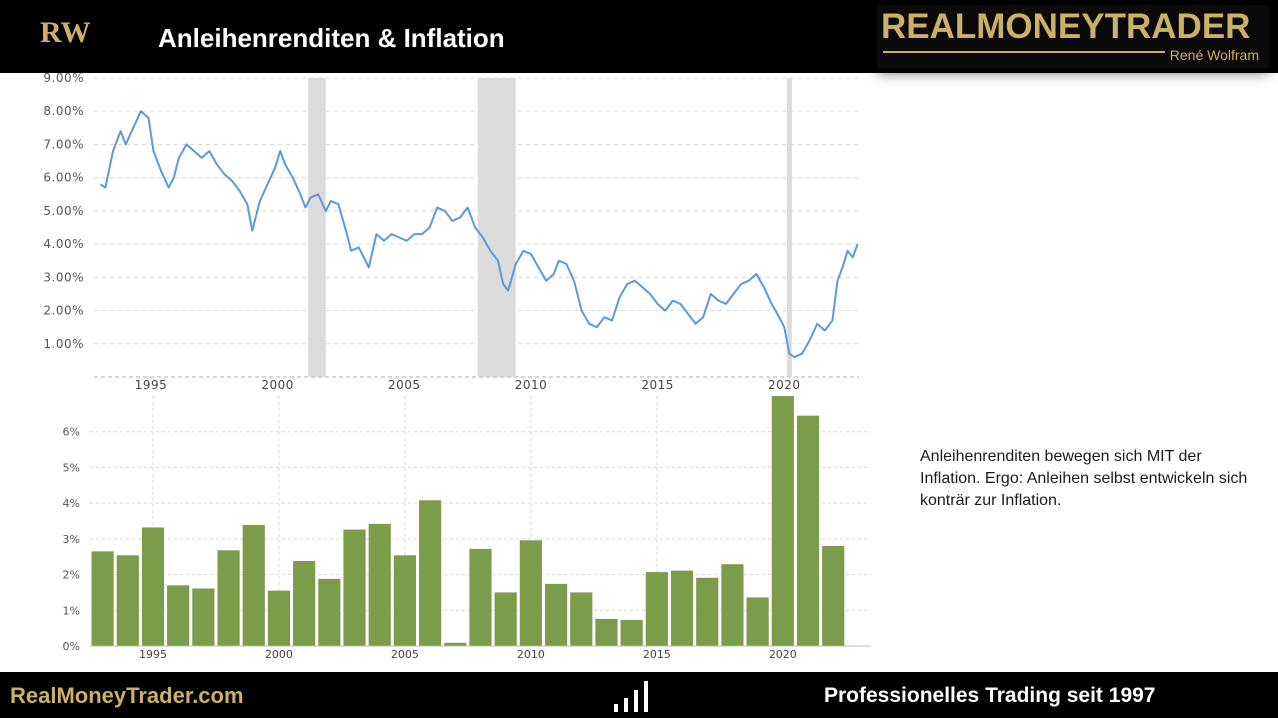 The image size is (1278, 718). What do you see at coordinates (990, 695) in the screenshot?
I see `footer-tagline: Professionelles Trading seit 1997` at bounding box center [990, 695].